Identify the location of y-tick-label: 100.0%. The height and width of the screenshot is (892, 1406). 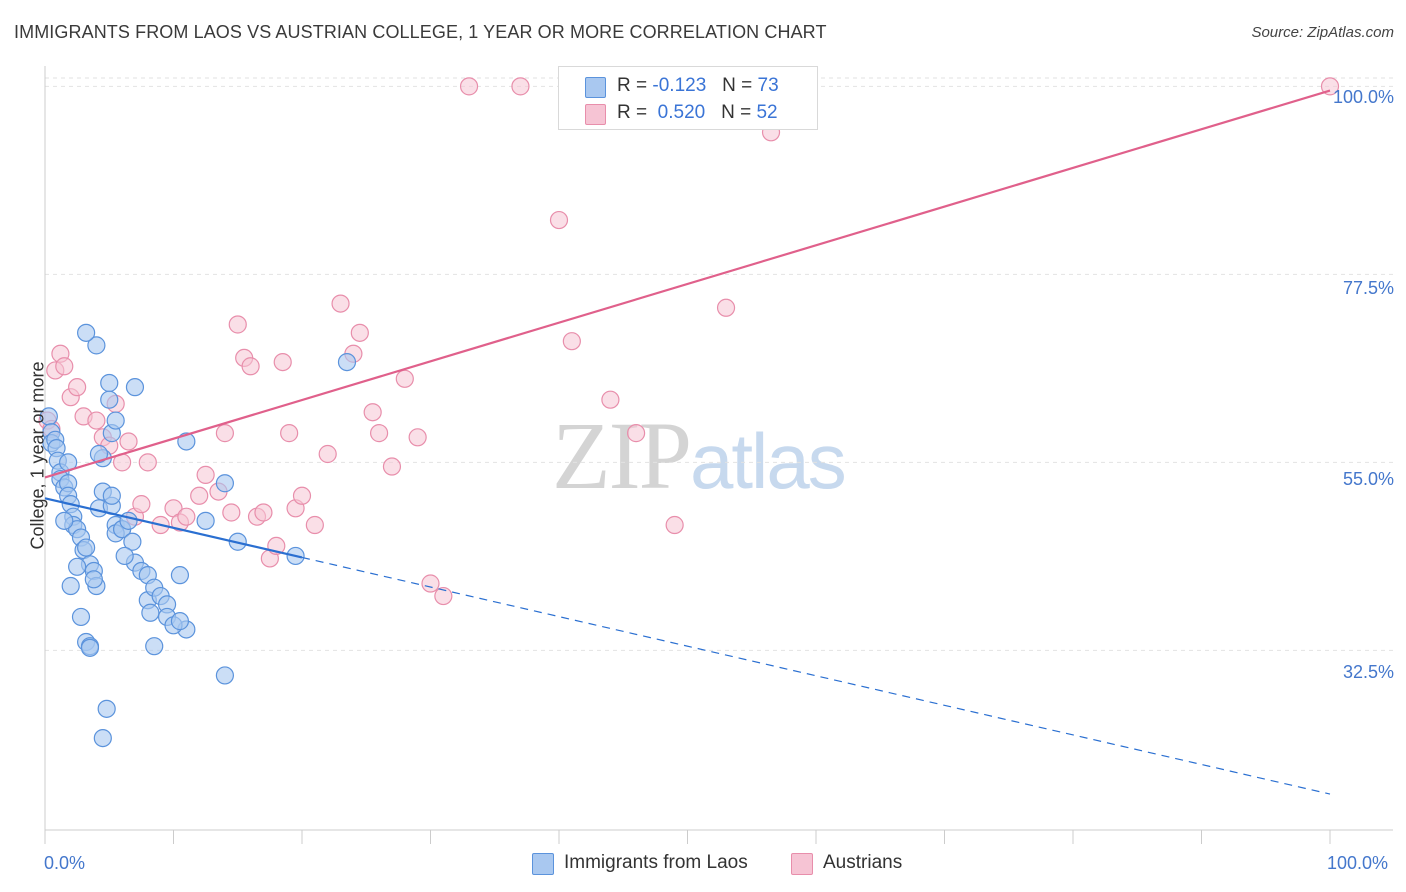
(1363, 97).